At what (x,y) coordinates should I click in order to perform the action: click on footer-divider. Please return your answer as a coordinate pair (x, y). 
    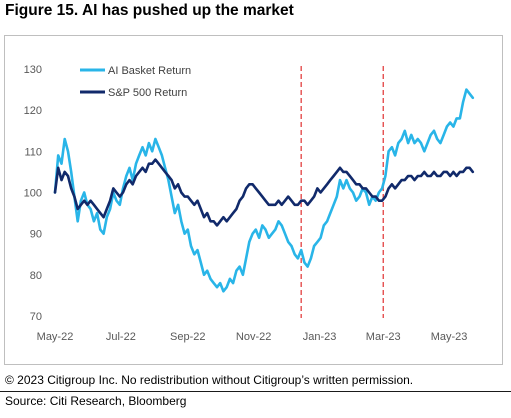
    Looking at the image, I should click on (255, 391).